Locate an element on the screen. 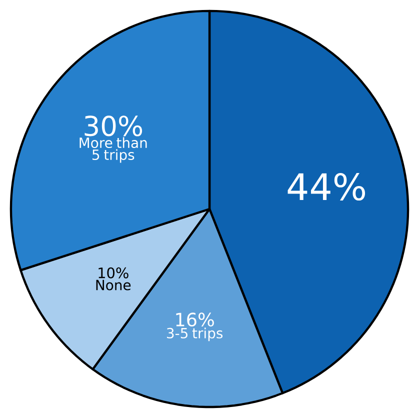 This screenshot has height=418, width=419. data-label: 16% is located at coordinates (195, 319).